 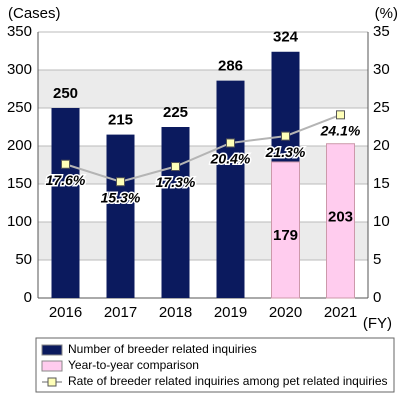 I want to click on y2-tick-label: 35, so click(x=381, y=31).